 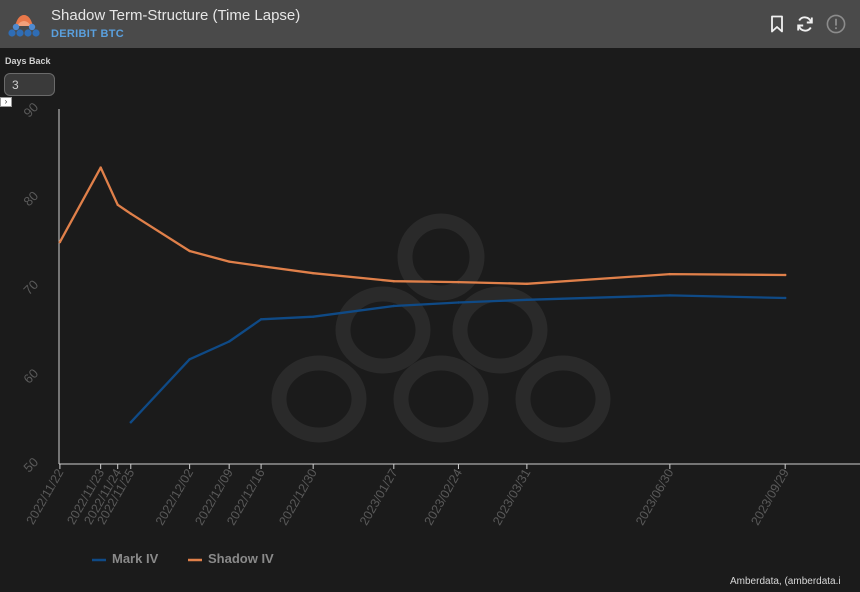 I want to click on x-tick-label: 2023/09/29, so click(x=769, y=496).